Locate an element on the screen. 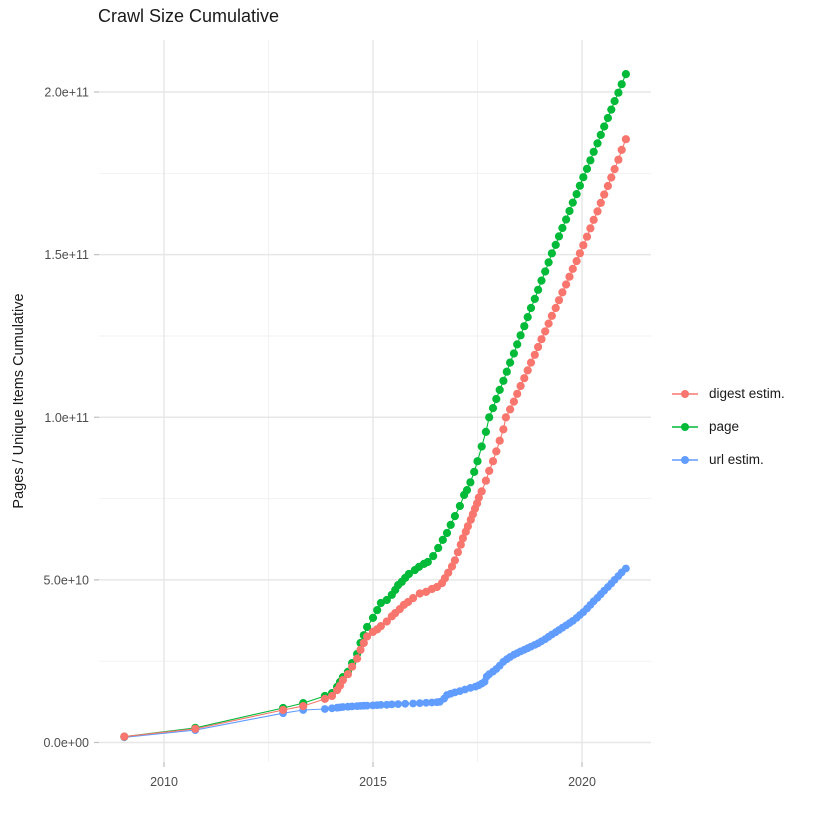  series-line is located at coordinates (375, 653).